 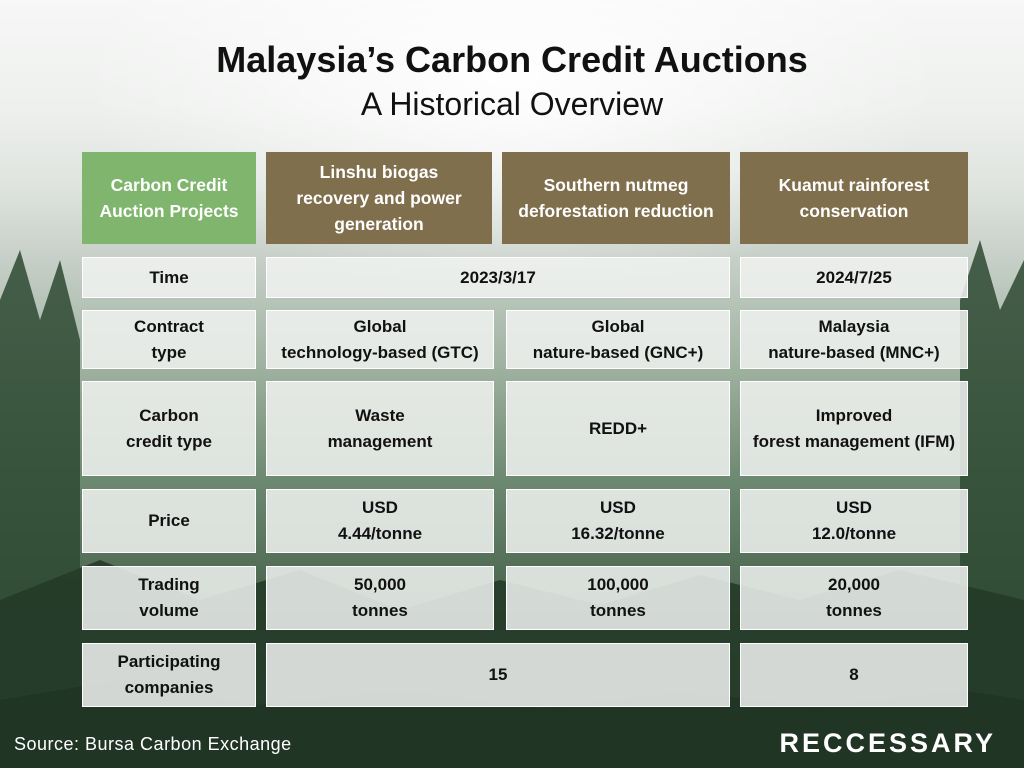 I want to click on price-southern-nutmeg: USD 16.32/tonne, so click(x=618, y=521).